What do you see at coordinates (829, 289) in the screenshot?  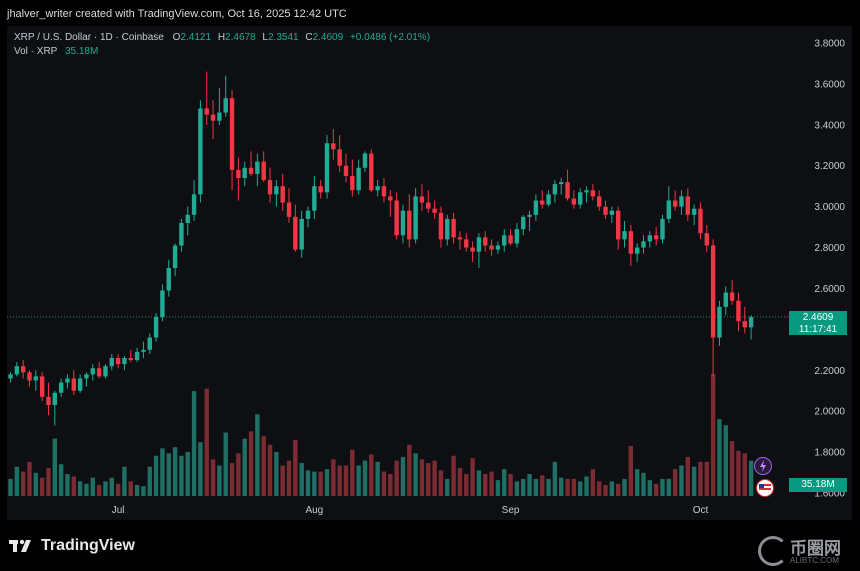 I see `y-axis-tick-label: 2.6000` at bounding box center [829, 289].